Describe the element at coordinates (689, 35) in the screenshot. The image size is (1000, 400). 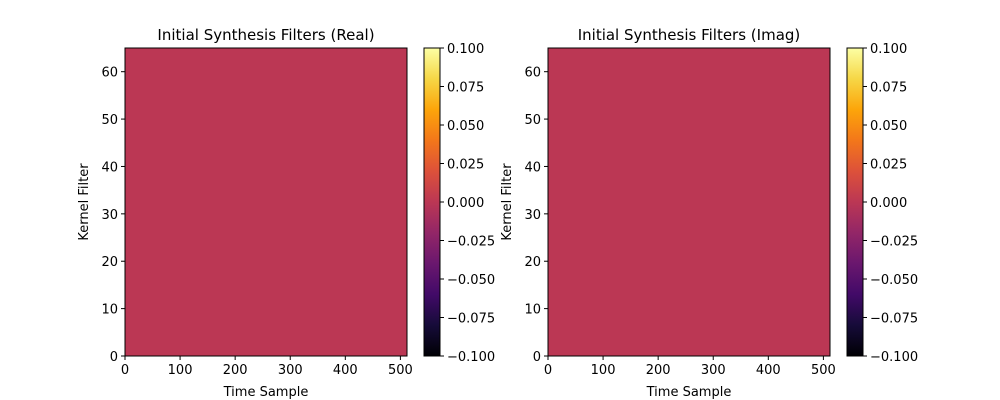
I see `chart-title: Initial Synthesis Filters (Imag)` at that location.